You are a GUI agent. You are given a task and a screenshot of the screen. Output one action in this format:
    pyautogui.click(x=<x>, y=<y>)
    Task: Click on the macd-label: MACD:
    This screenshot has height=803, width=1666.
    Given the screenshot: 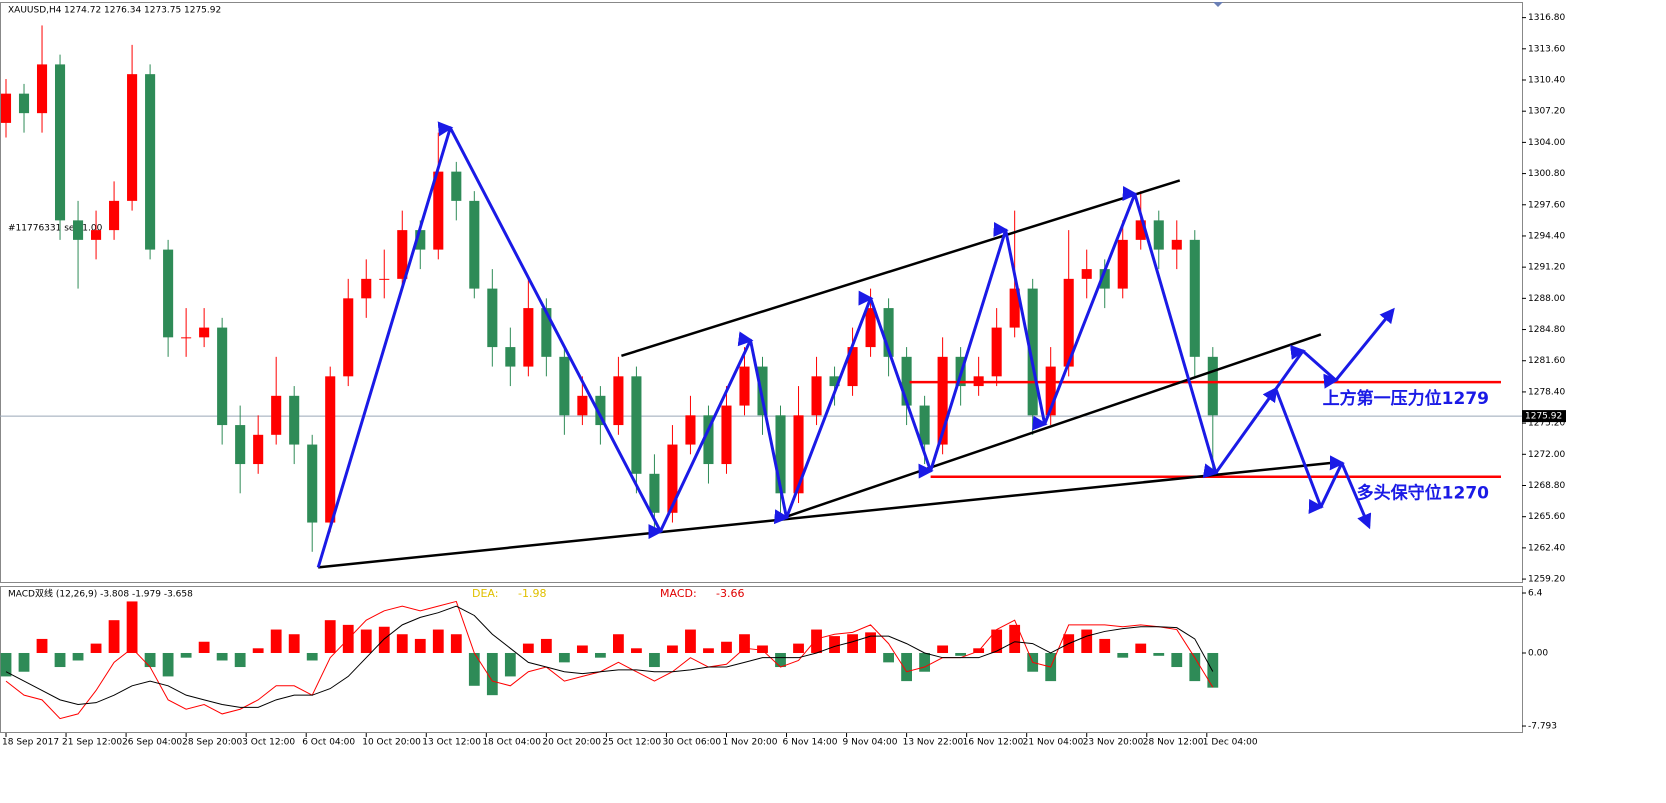 What is the action you would take?
    pyautogui.click(x=678, y=593)
    